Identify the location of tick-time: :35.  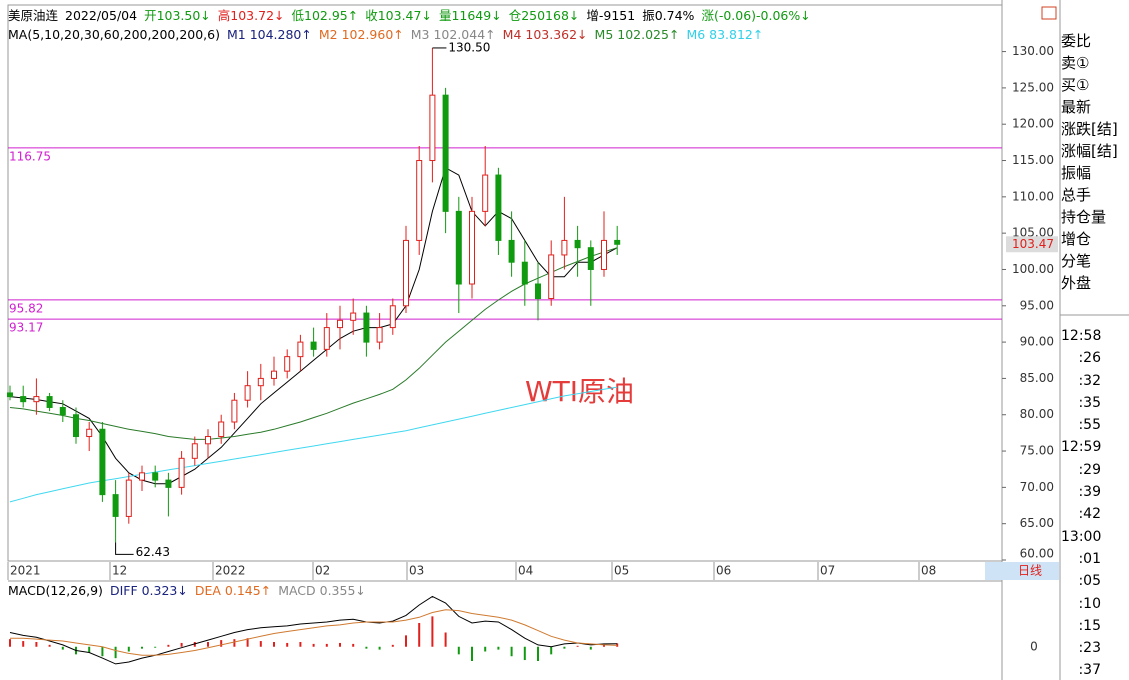
(1089, 402).